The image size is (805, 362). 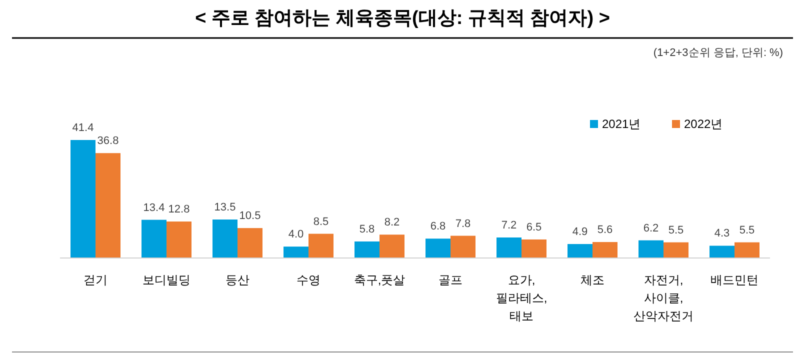 What do you see at coordinates (96, 280) in the screenshot?
I see `x-tick-label: 걷기` at bounding box center [96, 280].